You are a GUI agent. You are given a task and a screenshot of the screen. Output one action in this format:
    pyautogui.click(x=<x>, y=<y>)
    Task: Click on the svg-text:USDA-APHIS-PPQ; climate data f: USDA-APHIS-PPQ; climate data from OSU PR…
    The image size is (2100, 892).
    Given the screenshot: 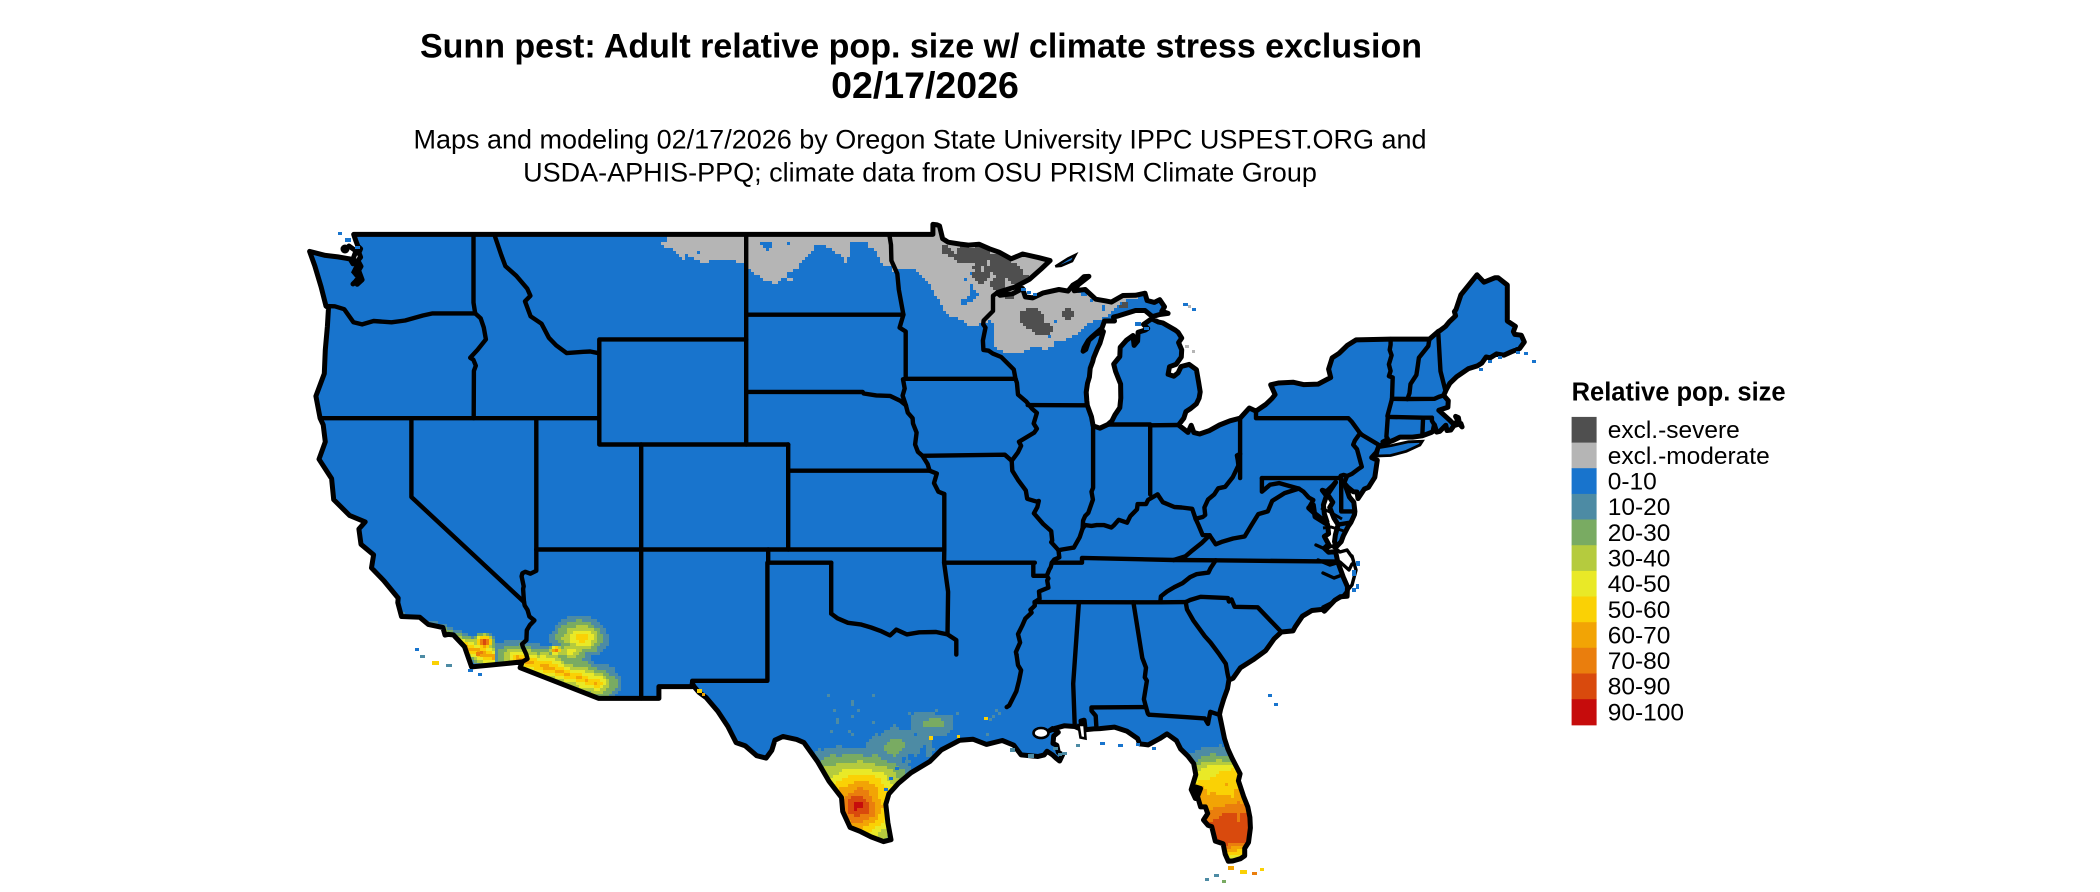 What is the action you would take?
    pyautogui.click(x=920, y=172)
    